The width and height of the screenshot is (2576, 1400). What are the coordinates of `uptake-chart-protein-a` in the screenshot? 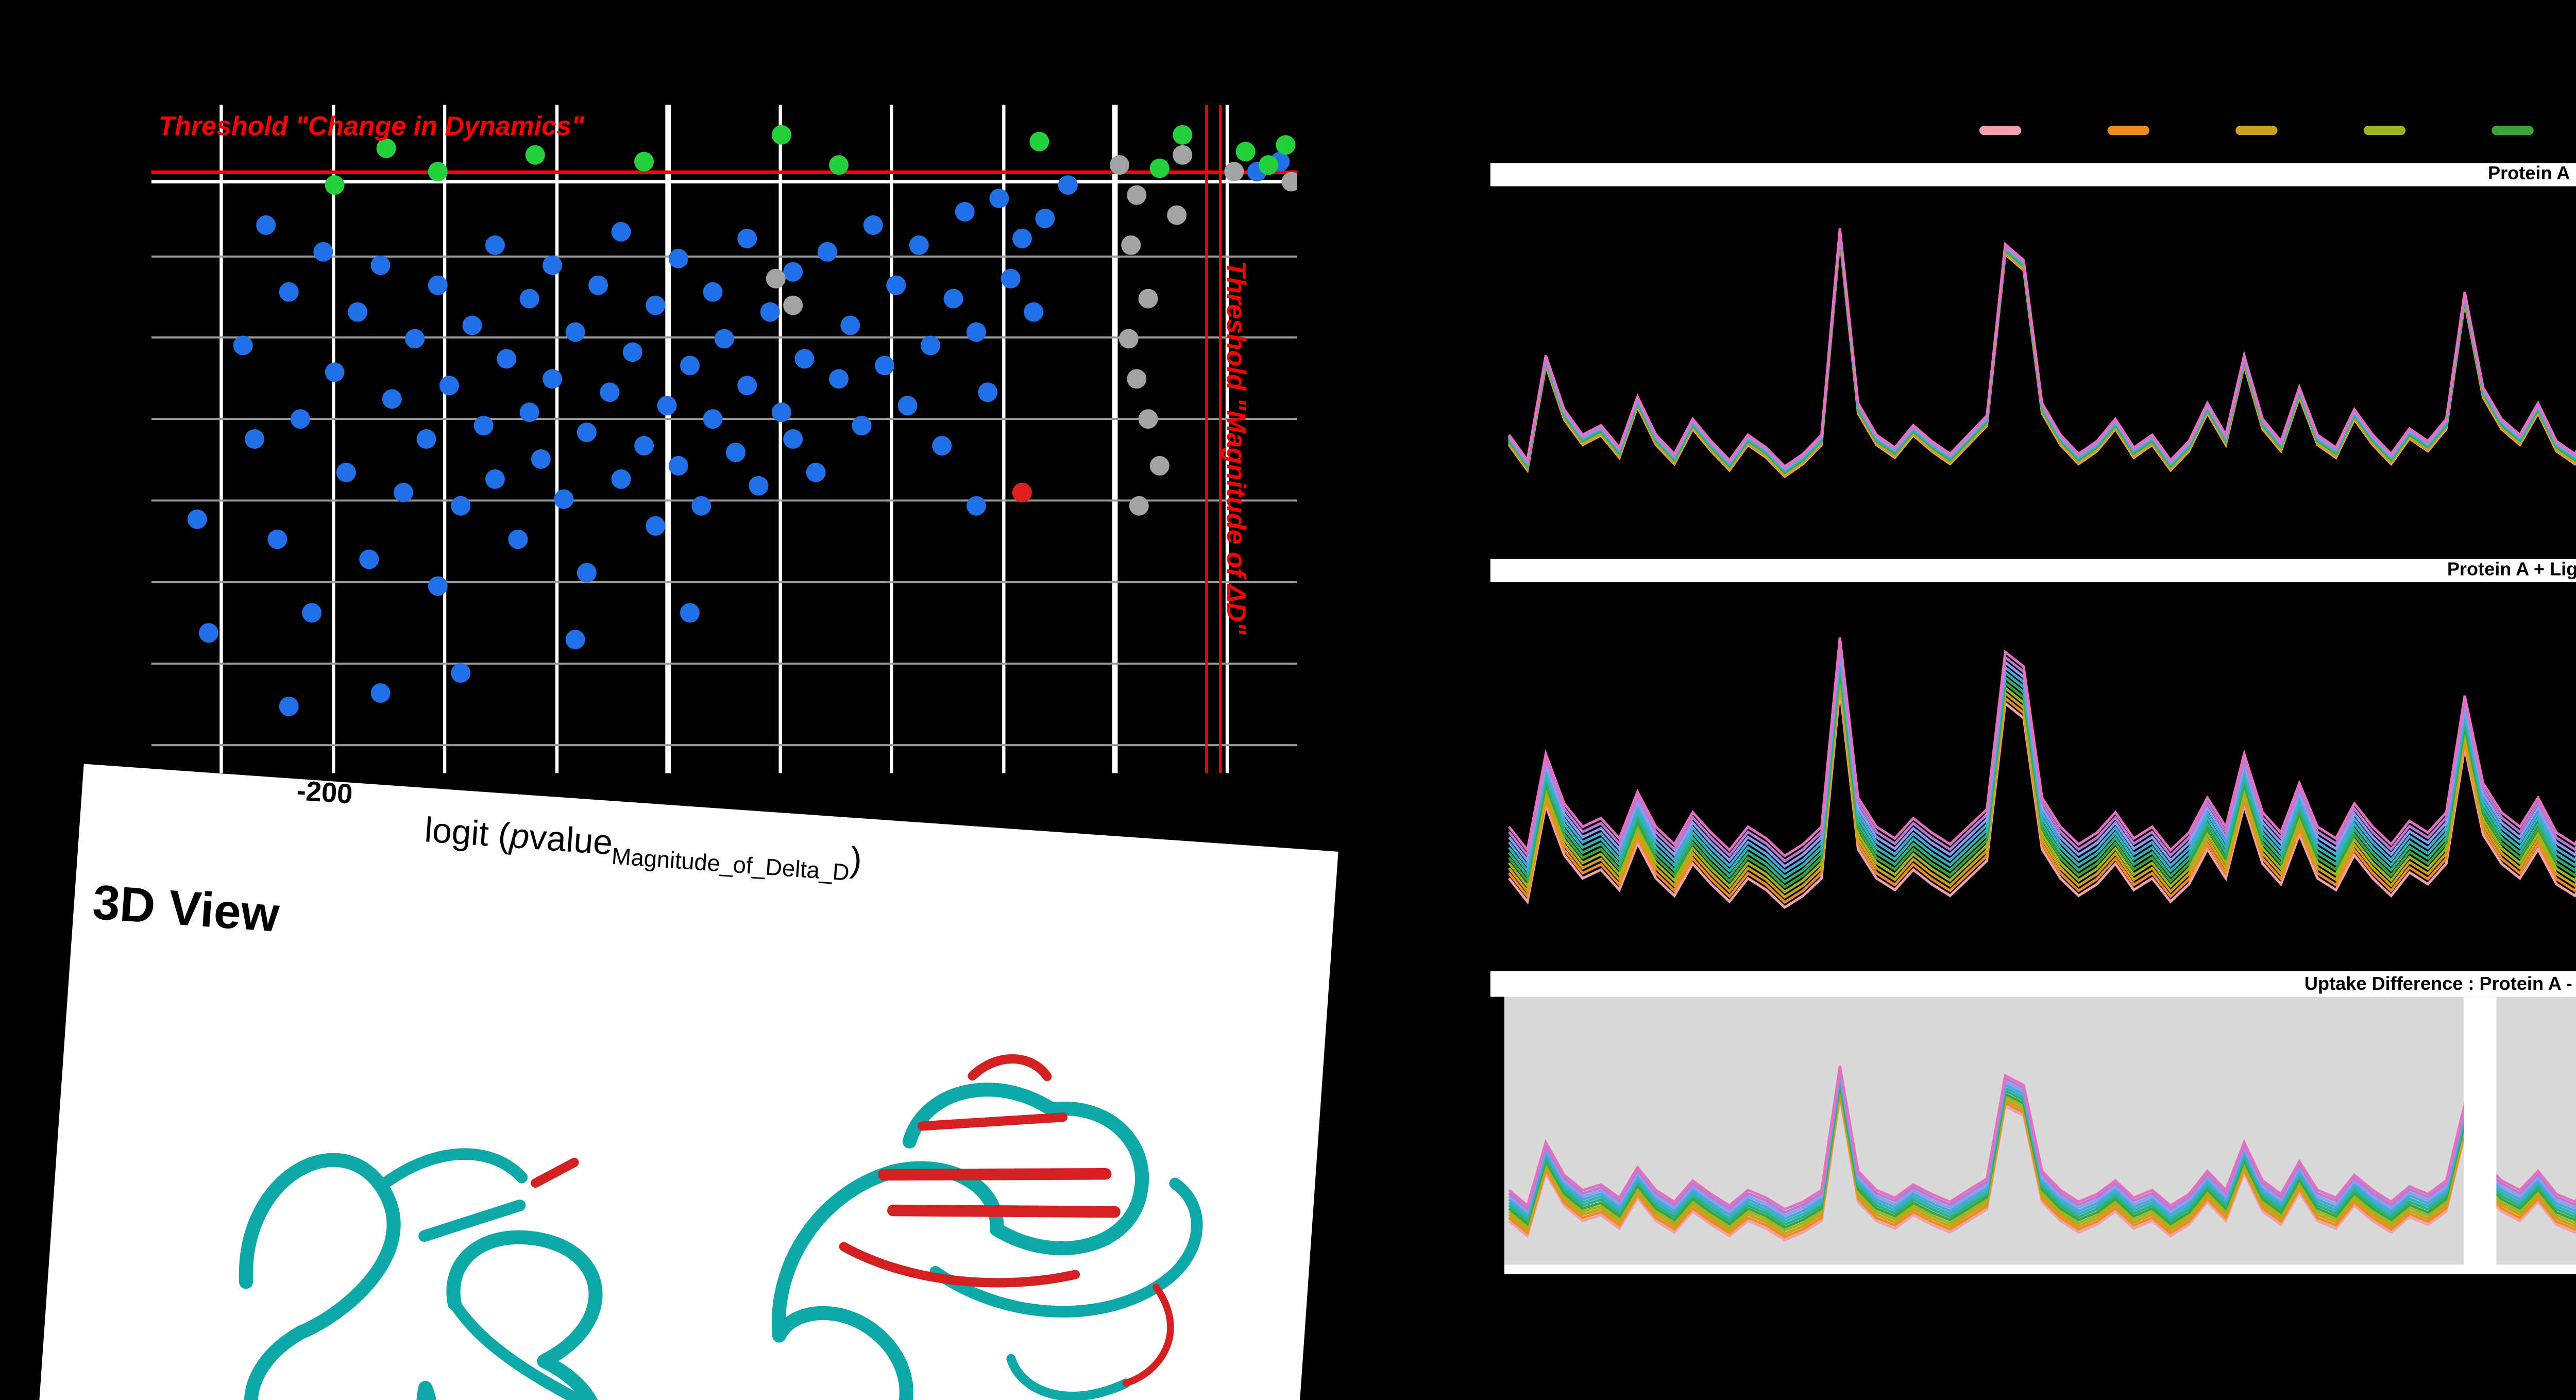 It's located at (2033, 368).